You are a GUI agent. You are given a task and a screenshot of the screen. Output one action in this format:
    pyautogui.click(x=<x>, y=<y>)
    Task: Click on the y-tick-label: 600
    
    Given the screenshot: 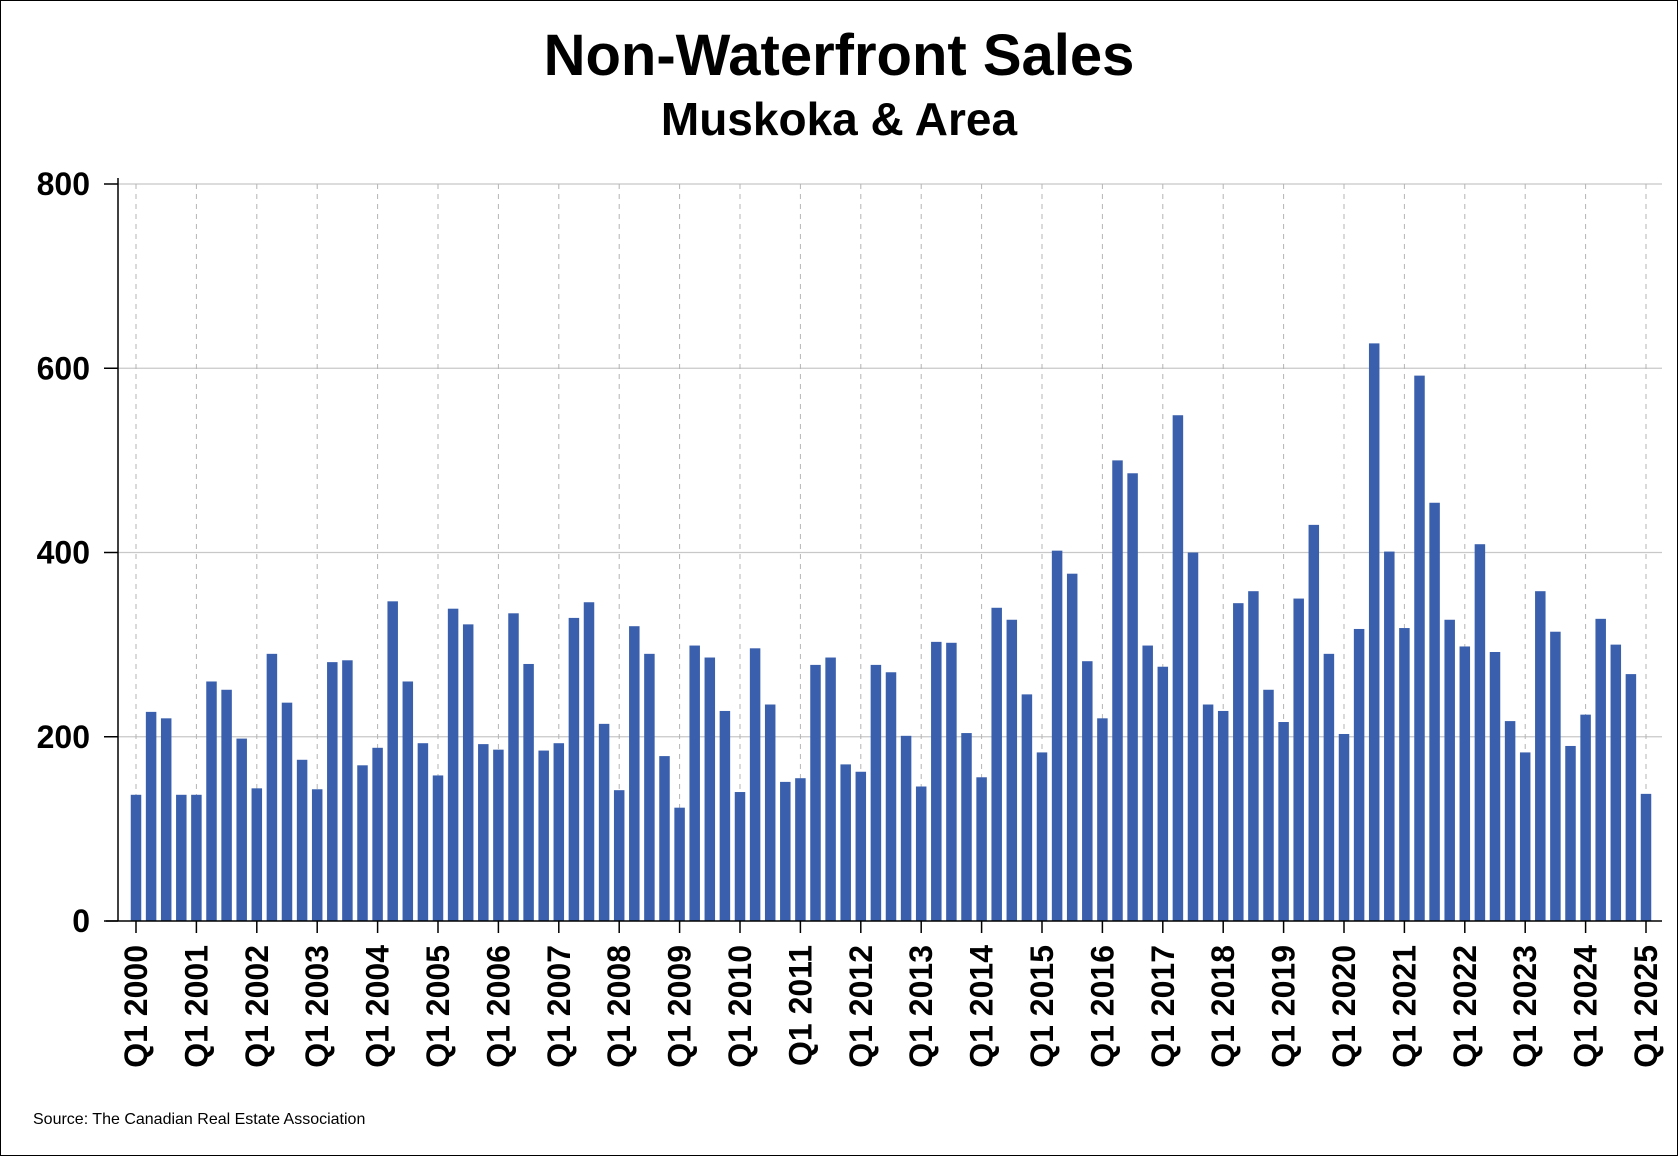 What is the action you would take?
    pyautogui.click(x=63, y=368)
    